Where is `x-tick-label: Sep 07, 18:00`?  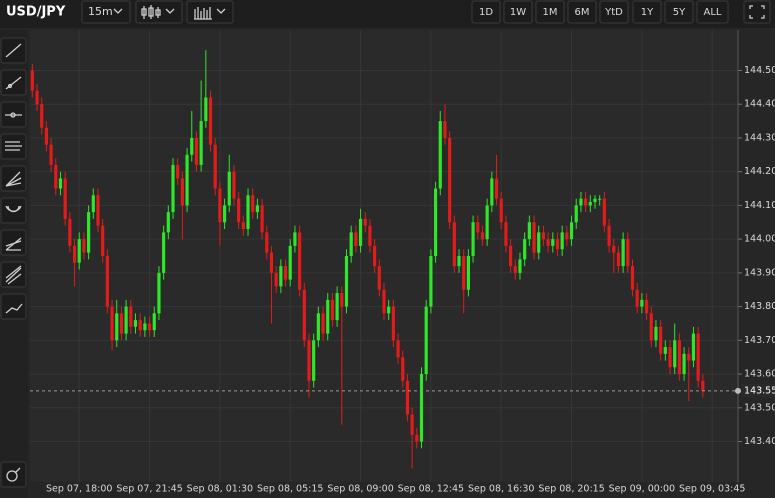
x-tick-label: Sep 07, 18:00 is located at coordinates (79, 489).